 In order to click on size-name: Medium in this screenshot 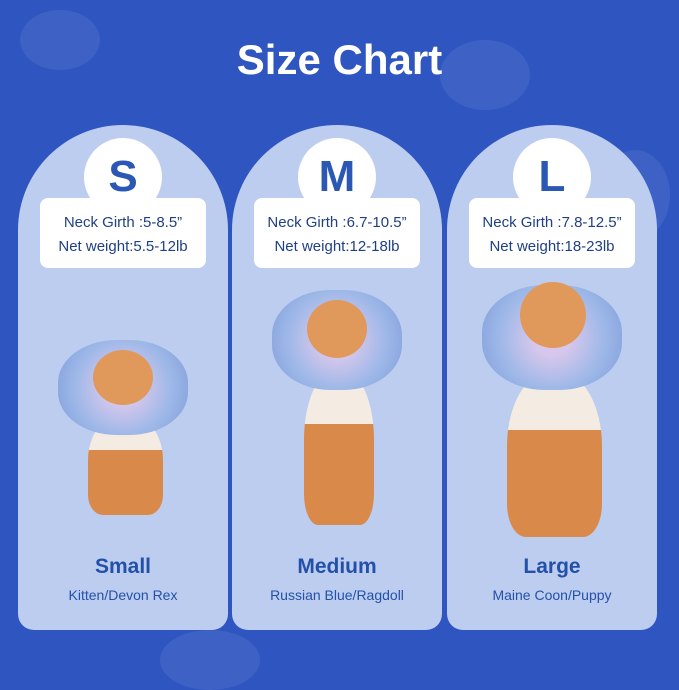, I will do `click(337, 566)`.